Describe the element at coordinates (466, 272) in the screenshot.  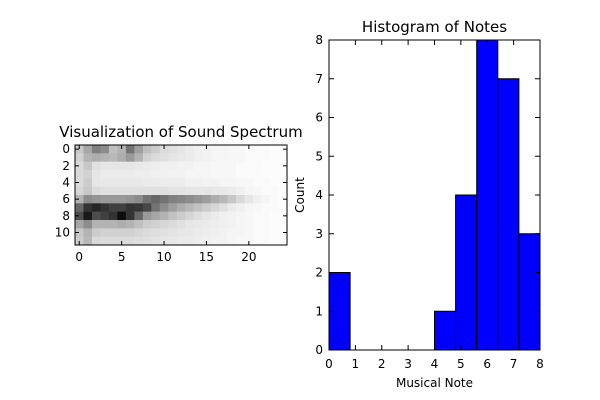
I see `histogram-bar` at that location.